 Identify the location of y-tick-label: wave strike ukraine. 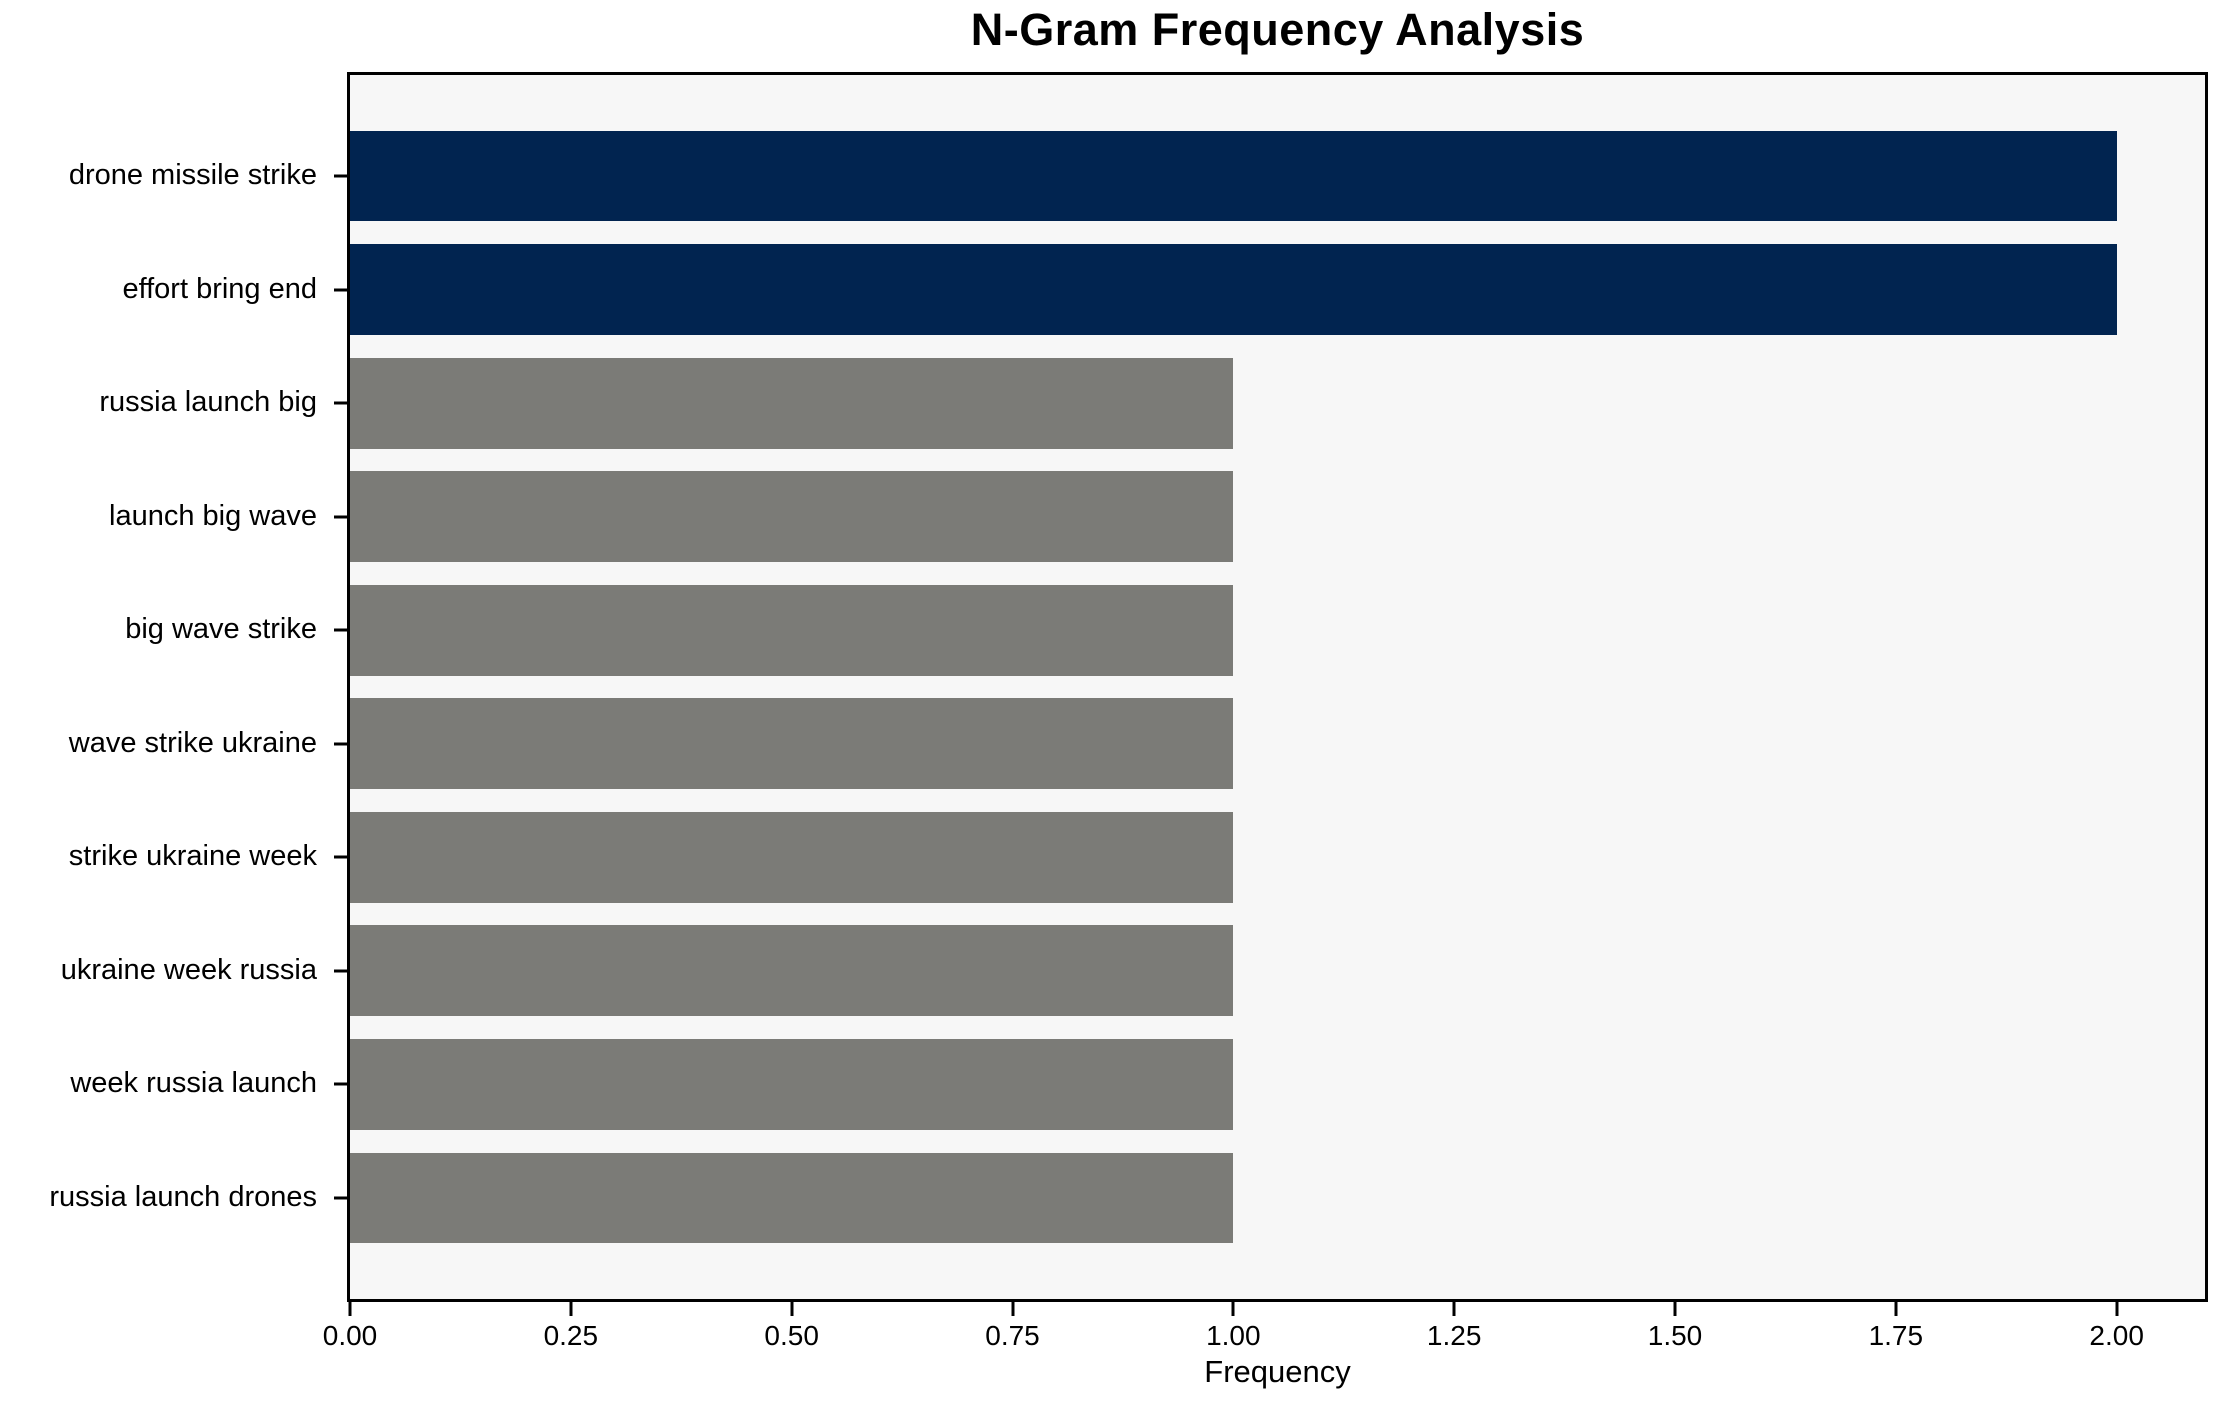
(192, 742).